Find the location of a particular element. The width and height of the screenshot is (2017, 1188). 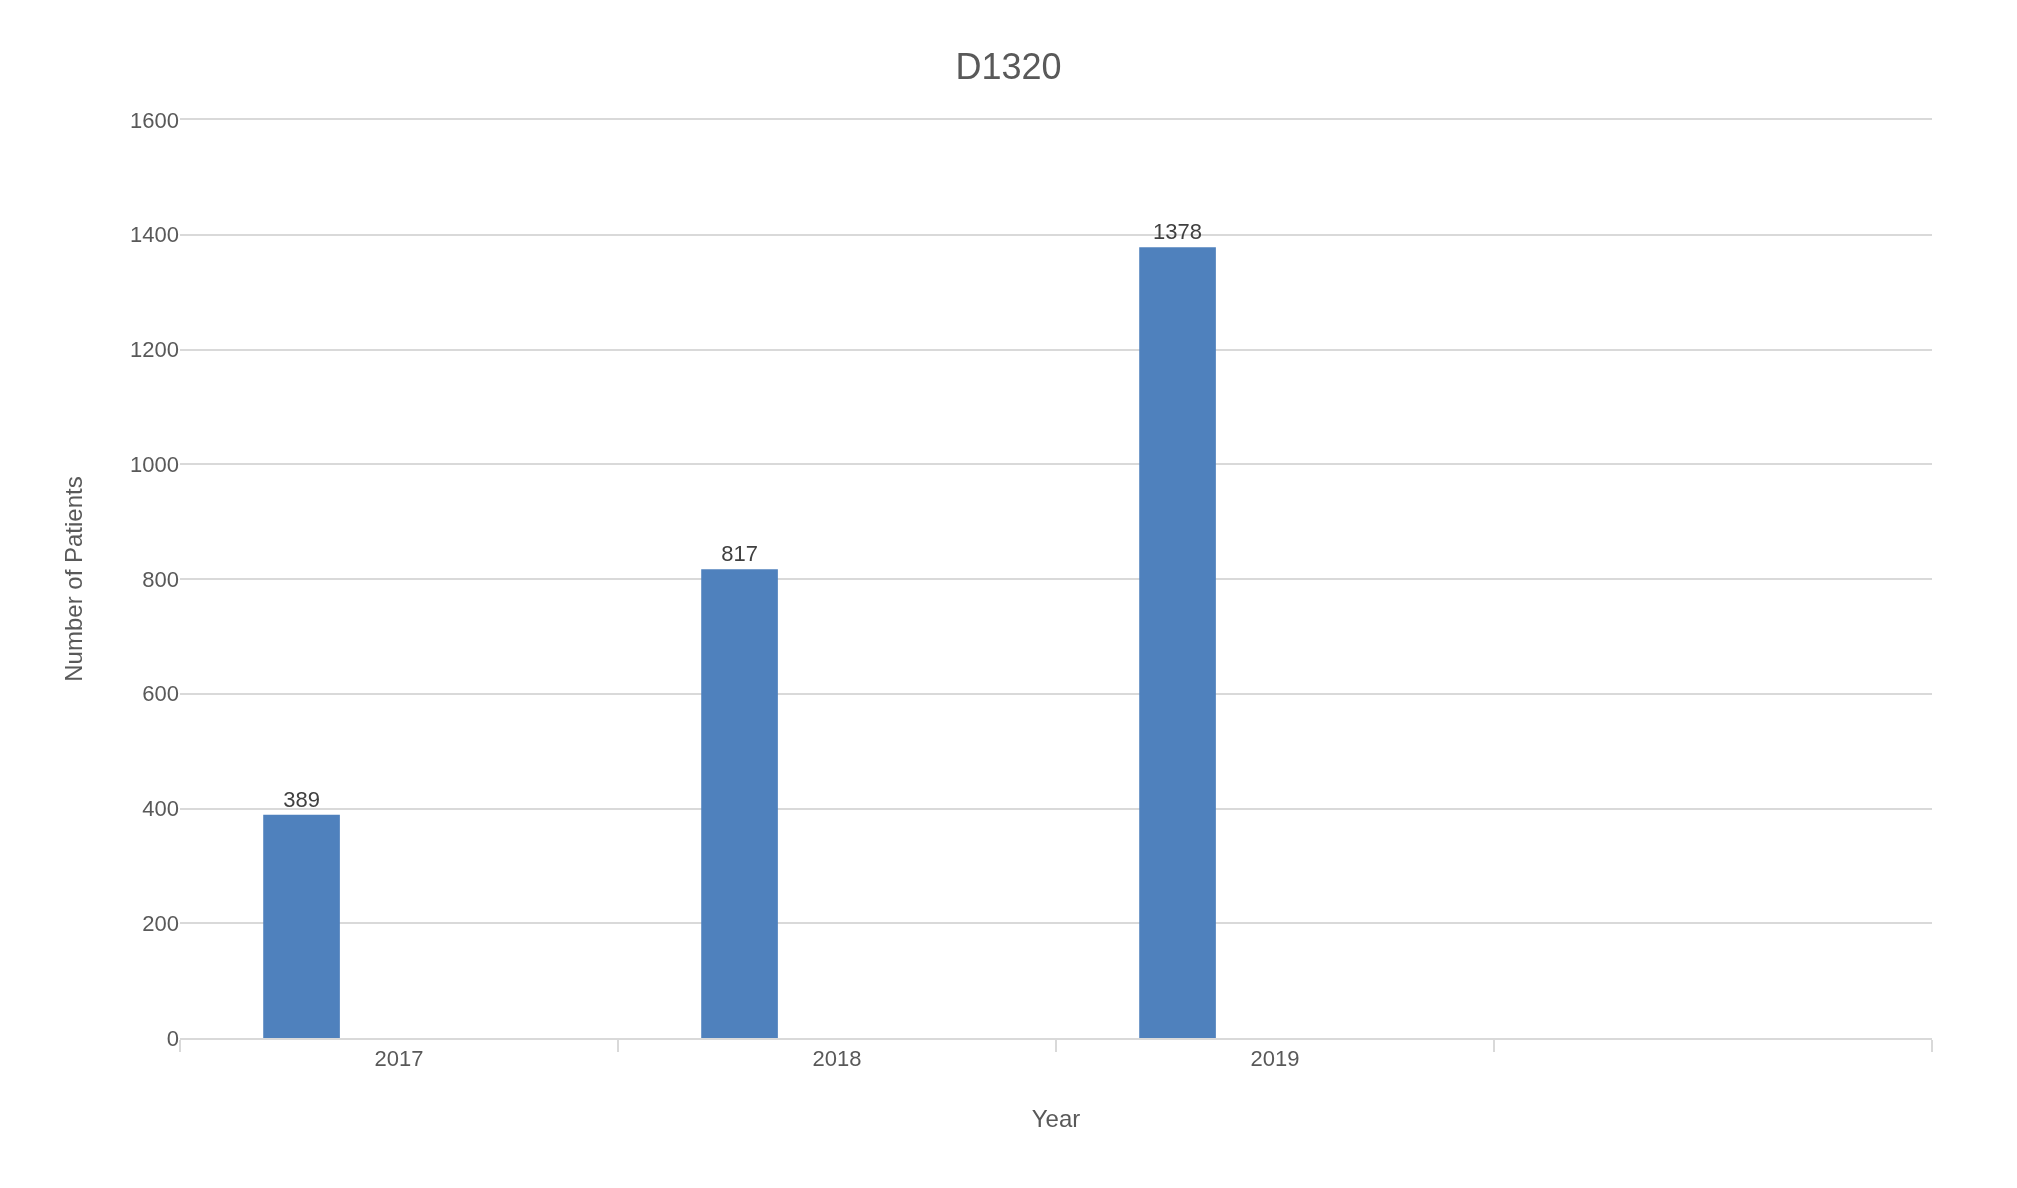

y-tick-label: 1600 is located at coordinates (154, 120).